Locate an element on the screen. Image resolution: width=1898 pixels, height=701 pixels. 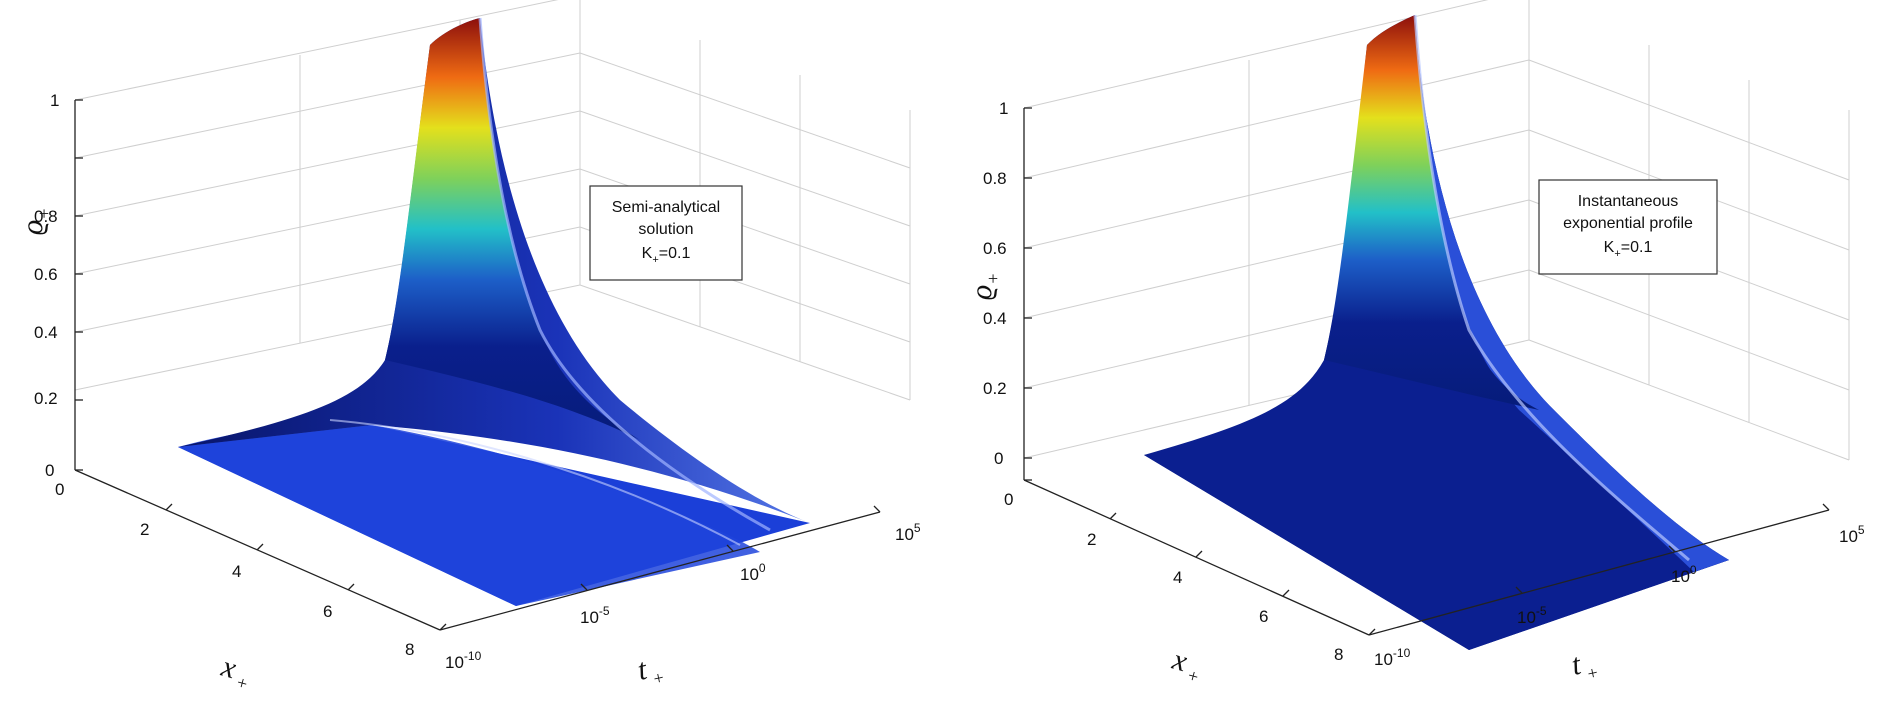
surface-inner-region is located at coordinates (469, 514).